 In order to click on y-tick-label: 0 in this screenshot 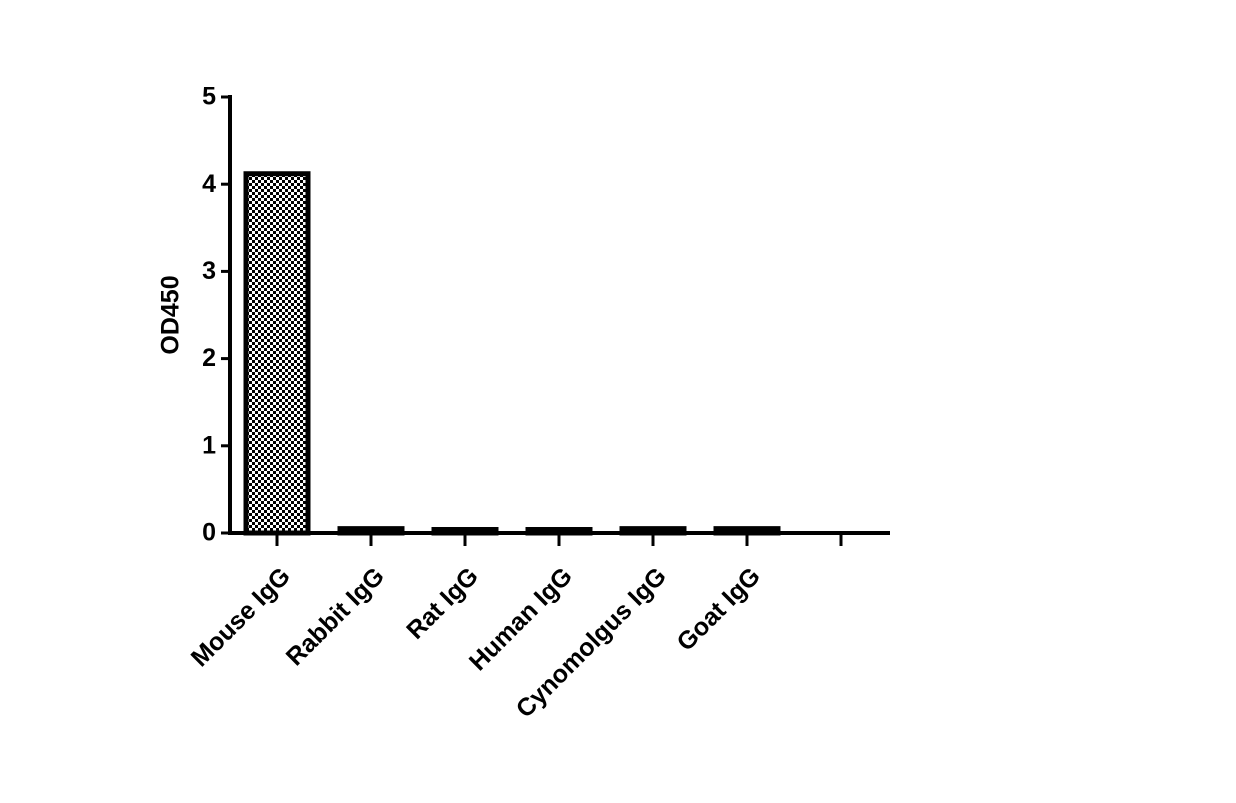, I will do `click(209, 533)`.